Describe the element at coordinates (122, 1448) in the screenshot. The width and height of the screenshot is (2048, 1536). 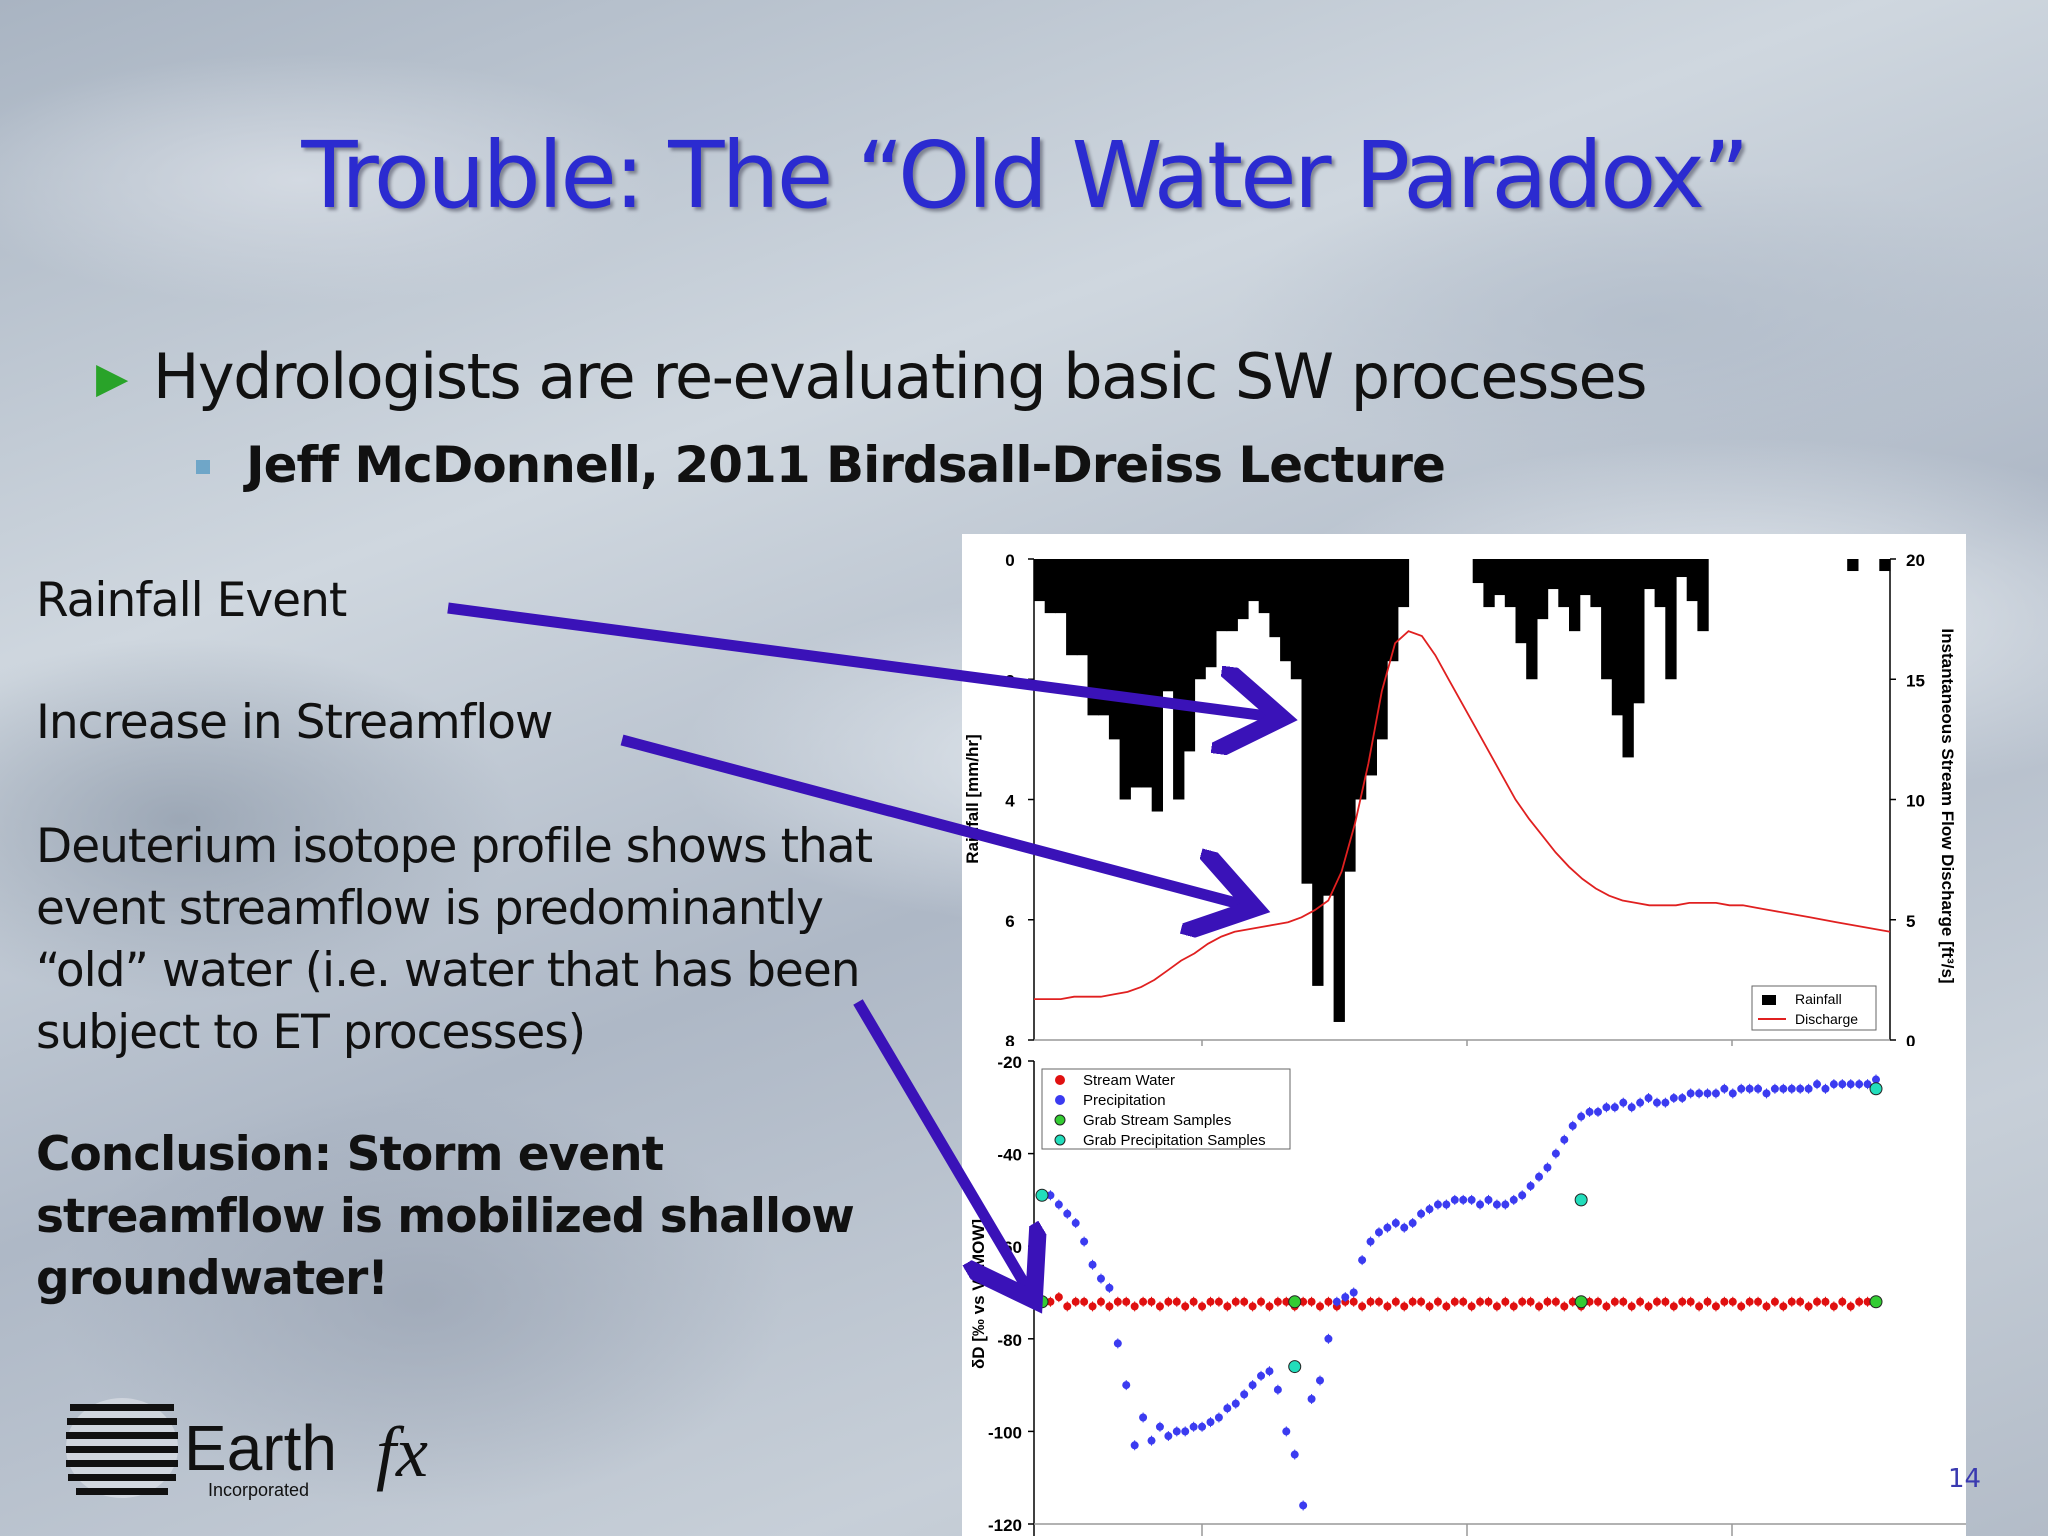
I see `globe-icon` at that location.